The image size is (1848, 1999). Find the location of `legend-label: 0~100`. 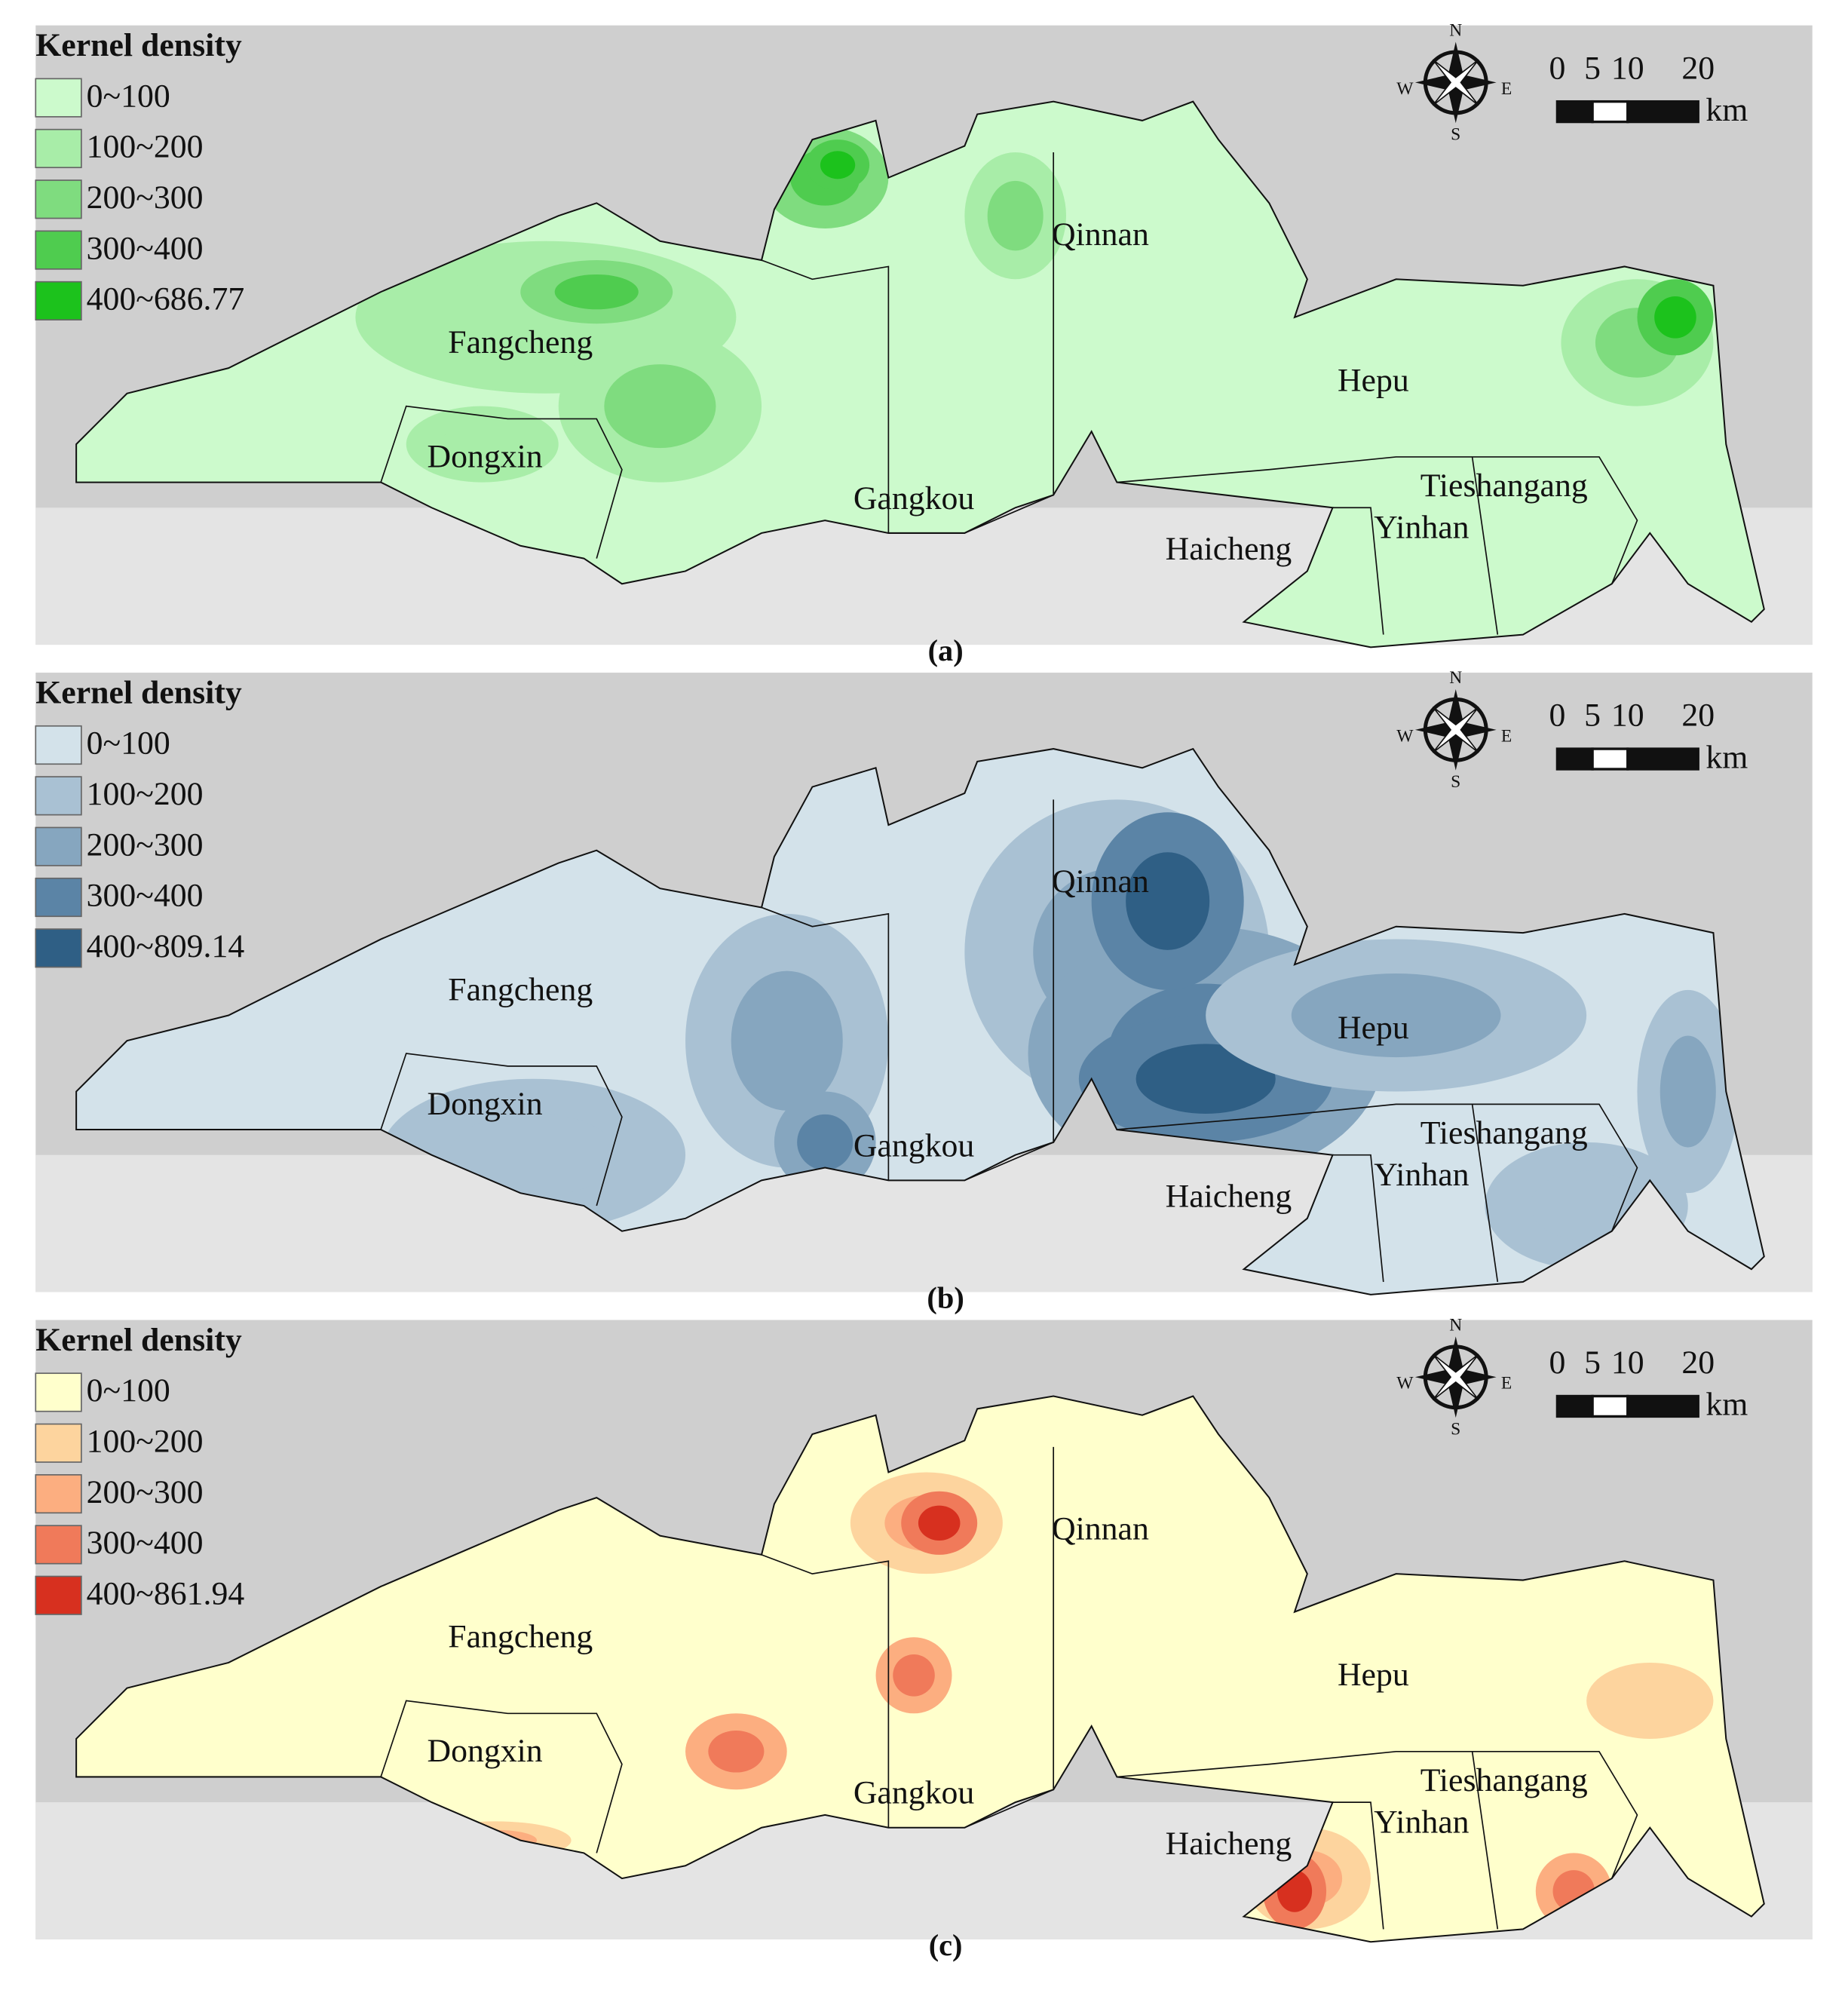

legend-label: 0~100 is located at coordinates (128, 1390).